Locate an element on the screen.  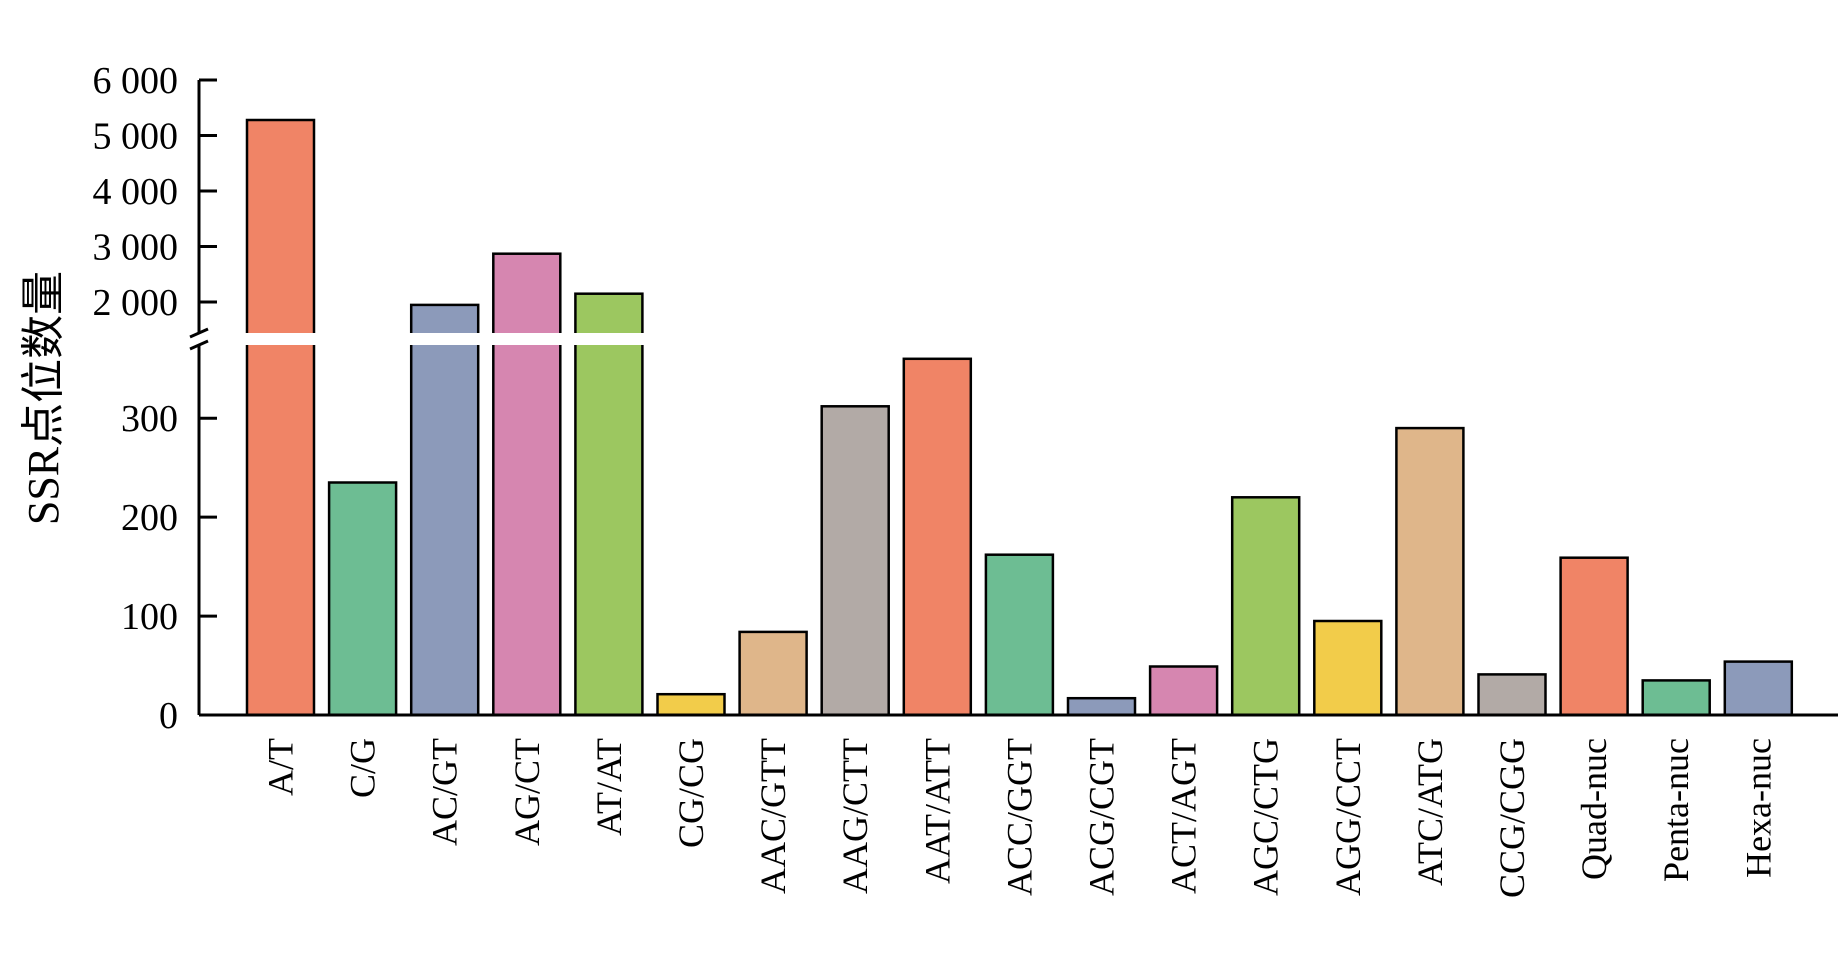
y-tick-label: 6 000 is located at coordinates (136, 81).